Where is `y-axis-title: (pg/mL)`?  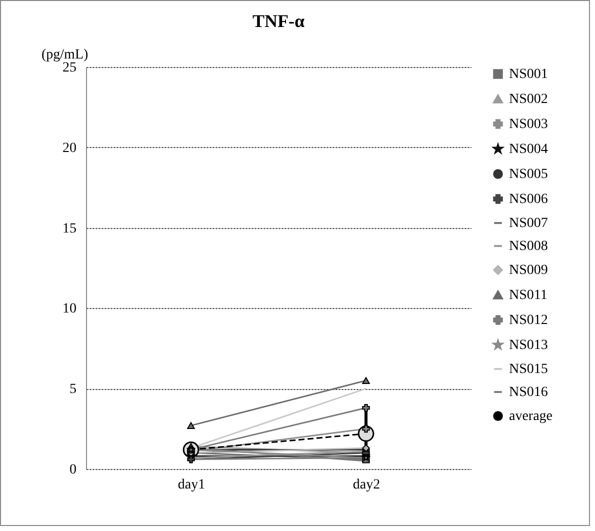 y-axis-title: (pg/mL) is located at coordinates (65, 55).